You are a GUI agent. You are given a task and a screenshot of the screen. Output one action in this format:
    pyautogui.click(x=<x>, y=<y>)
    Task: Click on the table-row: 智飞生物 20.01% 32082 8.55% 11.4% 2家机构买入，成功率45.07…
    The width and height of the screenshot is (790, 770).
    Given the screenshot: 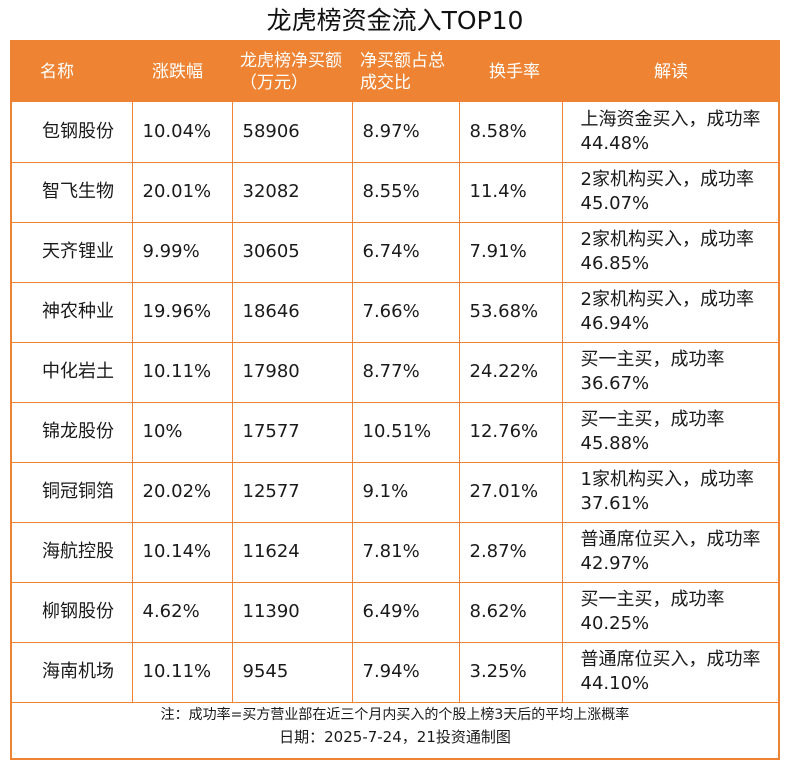 What is the action you would take?
    pyautogui.click(x=395, y=192)
    